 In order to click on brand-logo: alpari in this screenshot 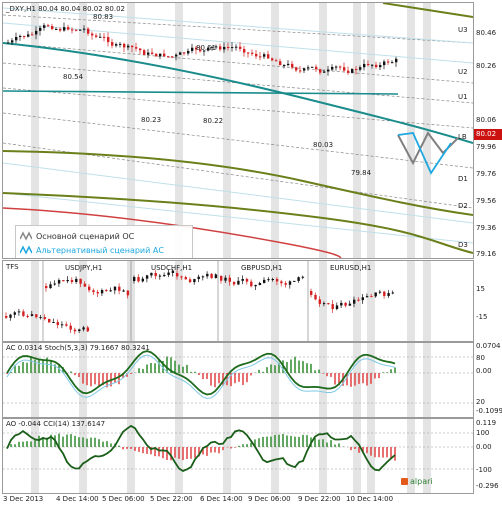, I will do `click(417, 481)`.